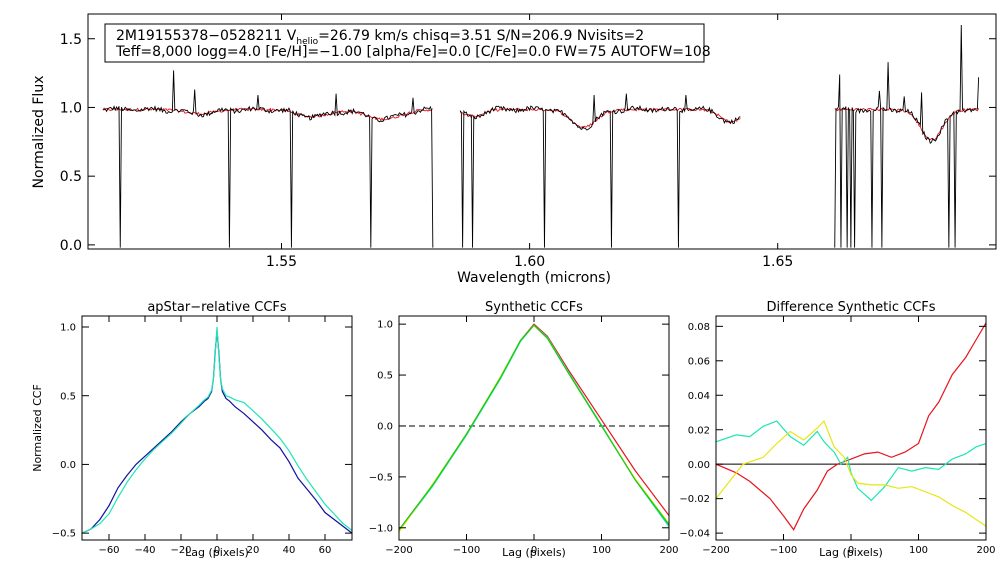 The height and width of the screenshot is (576, 1008). I want to click on info-box-frame, so click(404, 43).